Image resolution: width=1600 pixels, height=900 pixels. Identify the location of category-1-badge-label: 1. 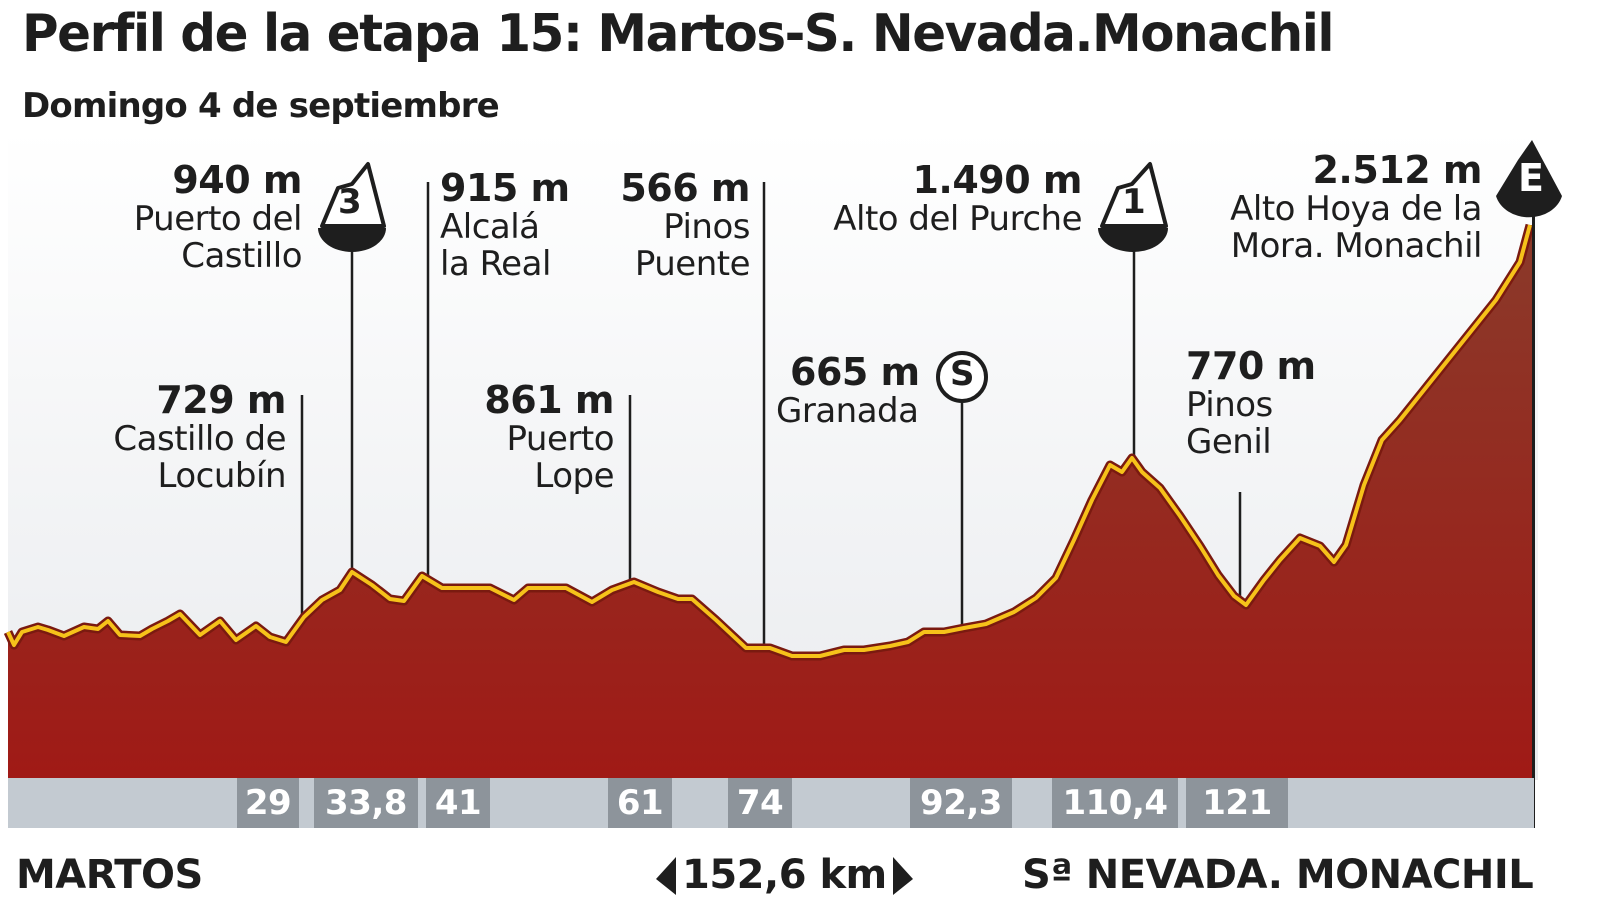
(1134, 202).